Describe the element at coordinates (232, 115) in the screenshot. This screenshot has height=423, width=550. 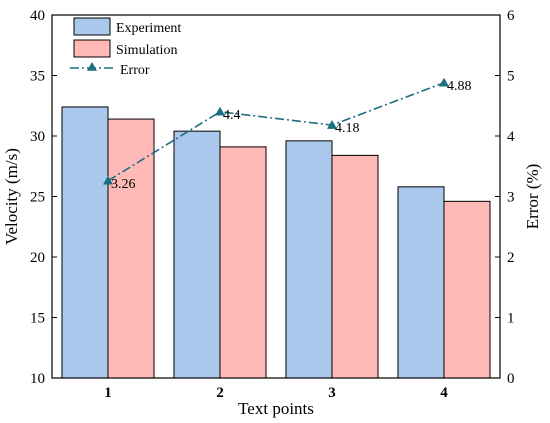
I see `error-data-label-2: 4.4` at that location.